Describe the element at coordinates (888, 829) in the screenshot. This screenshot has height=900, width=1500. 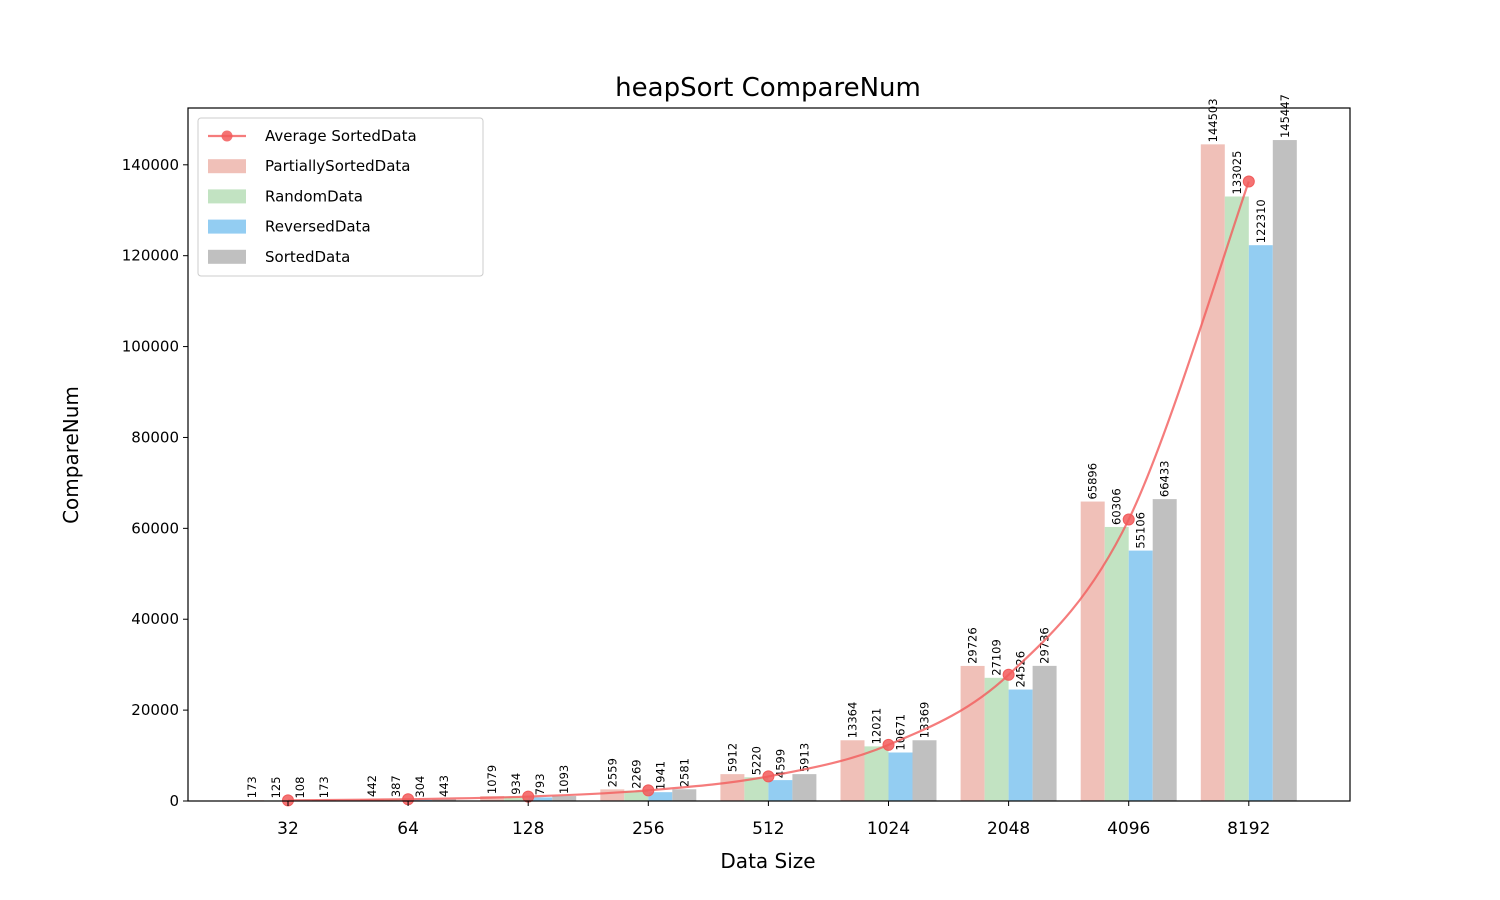
I see `x-tick-label-1024: 1024` at that location.